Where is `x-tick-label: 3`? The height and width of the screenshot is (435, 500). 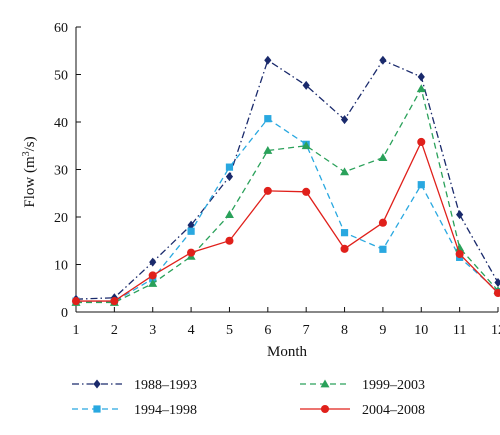
x-tick-label: 3 is located at coordinates (152, 330).